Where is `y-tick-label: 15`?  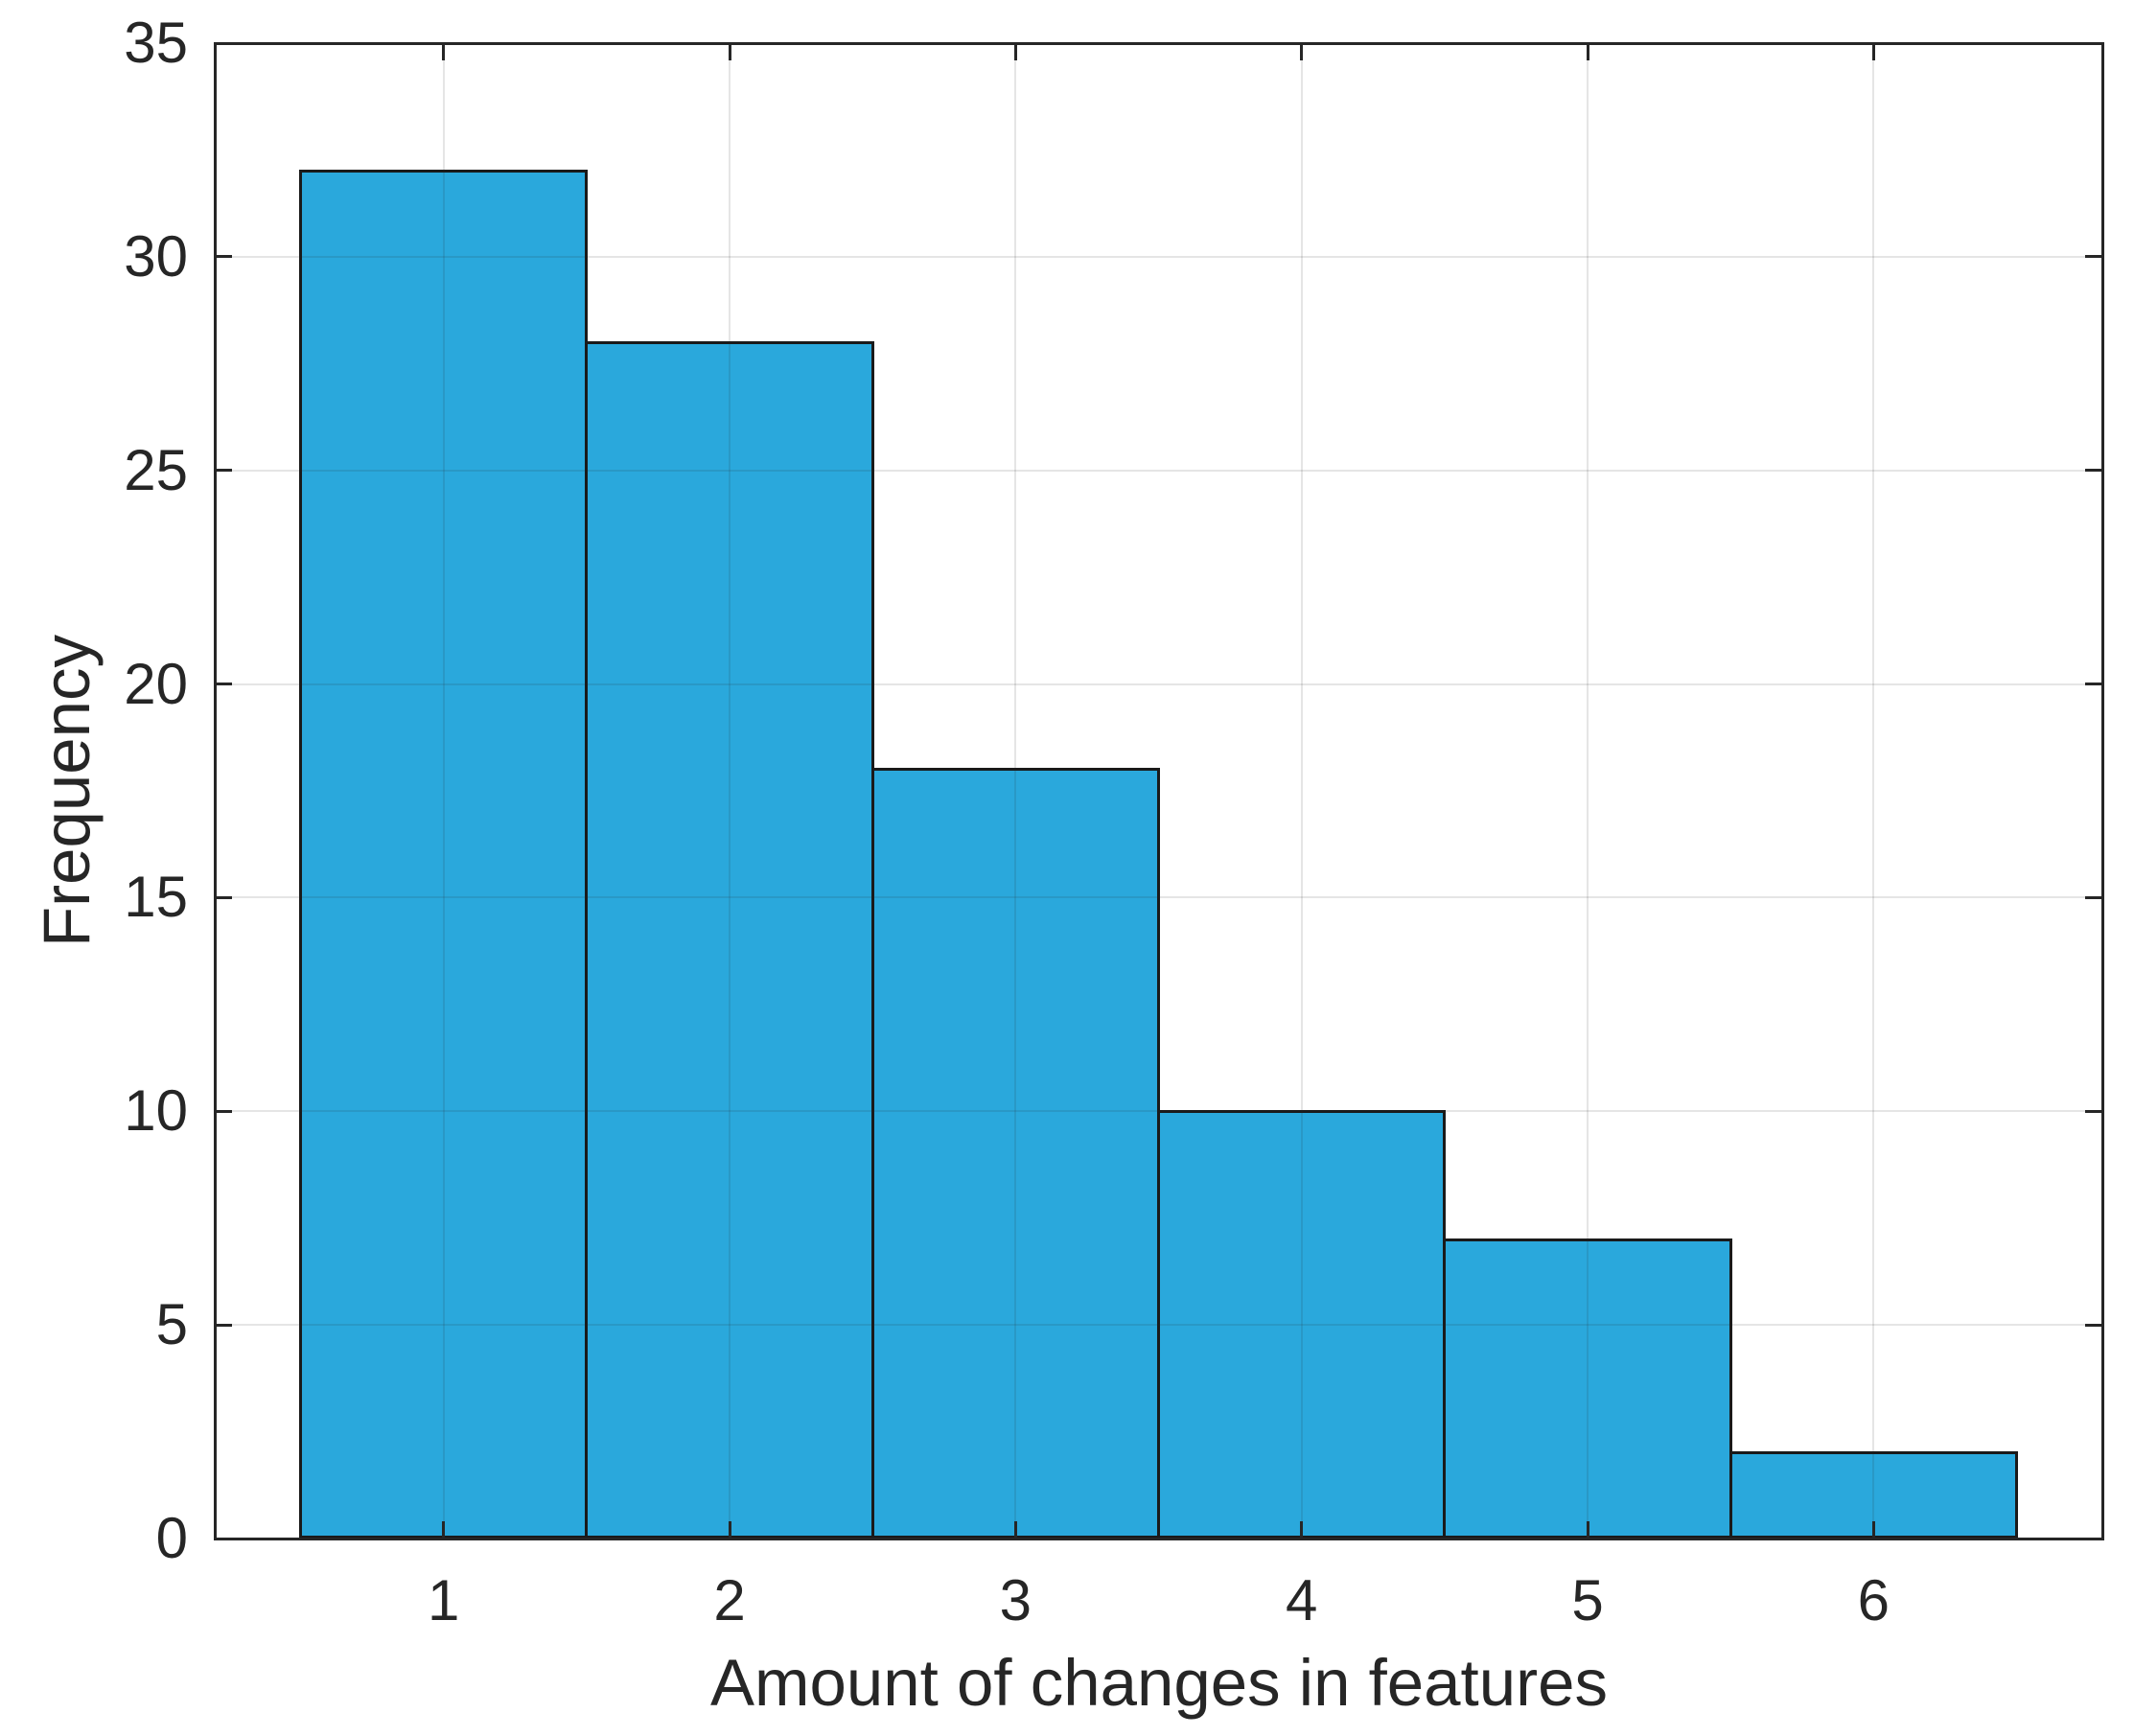
y-tick-label: 15 is located at coordinates (156, 897).